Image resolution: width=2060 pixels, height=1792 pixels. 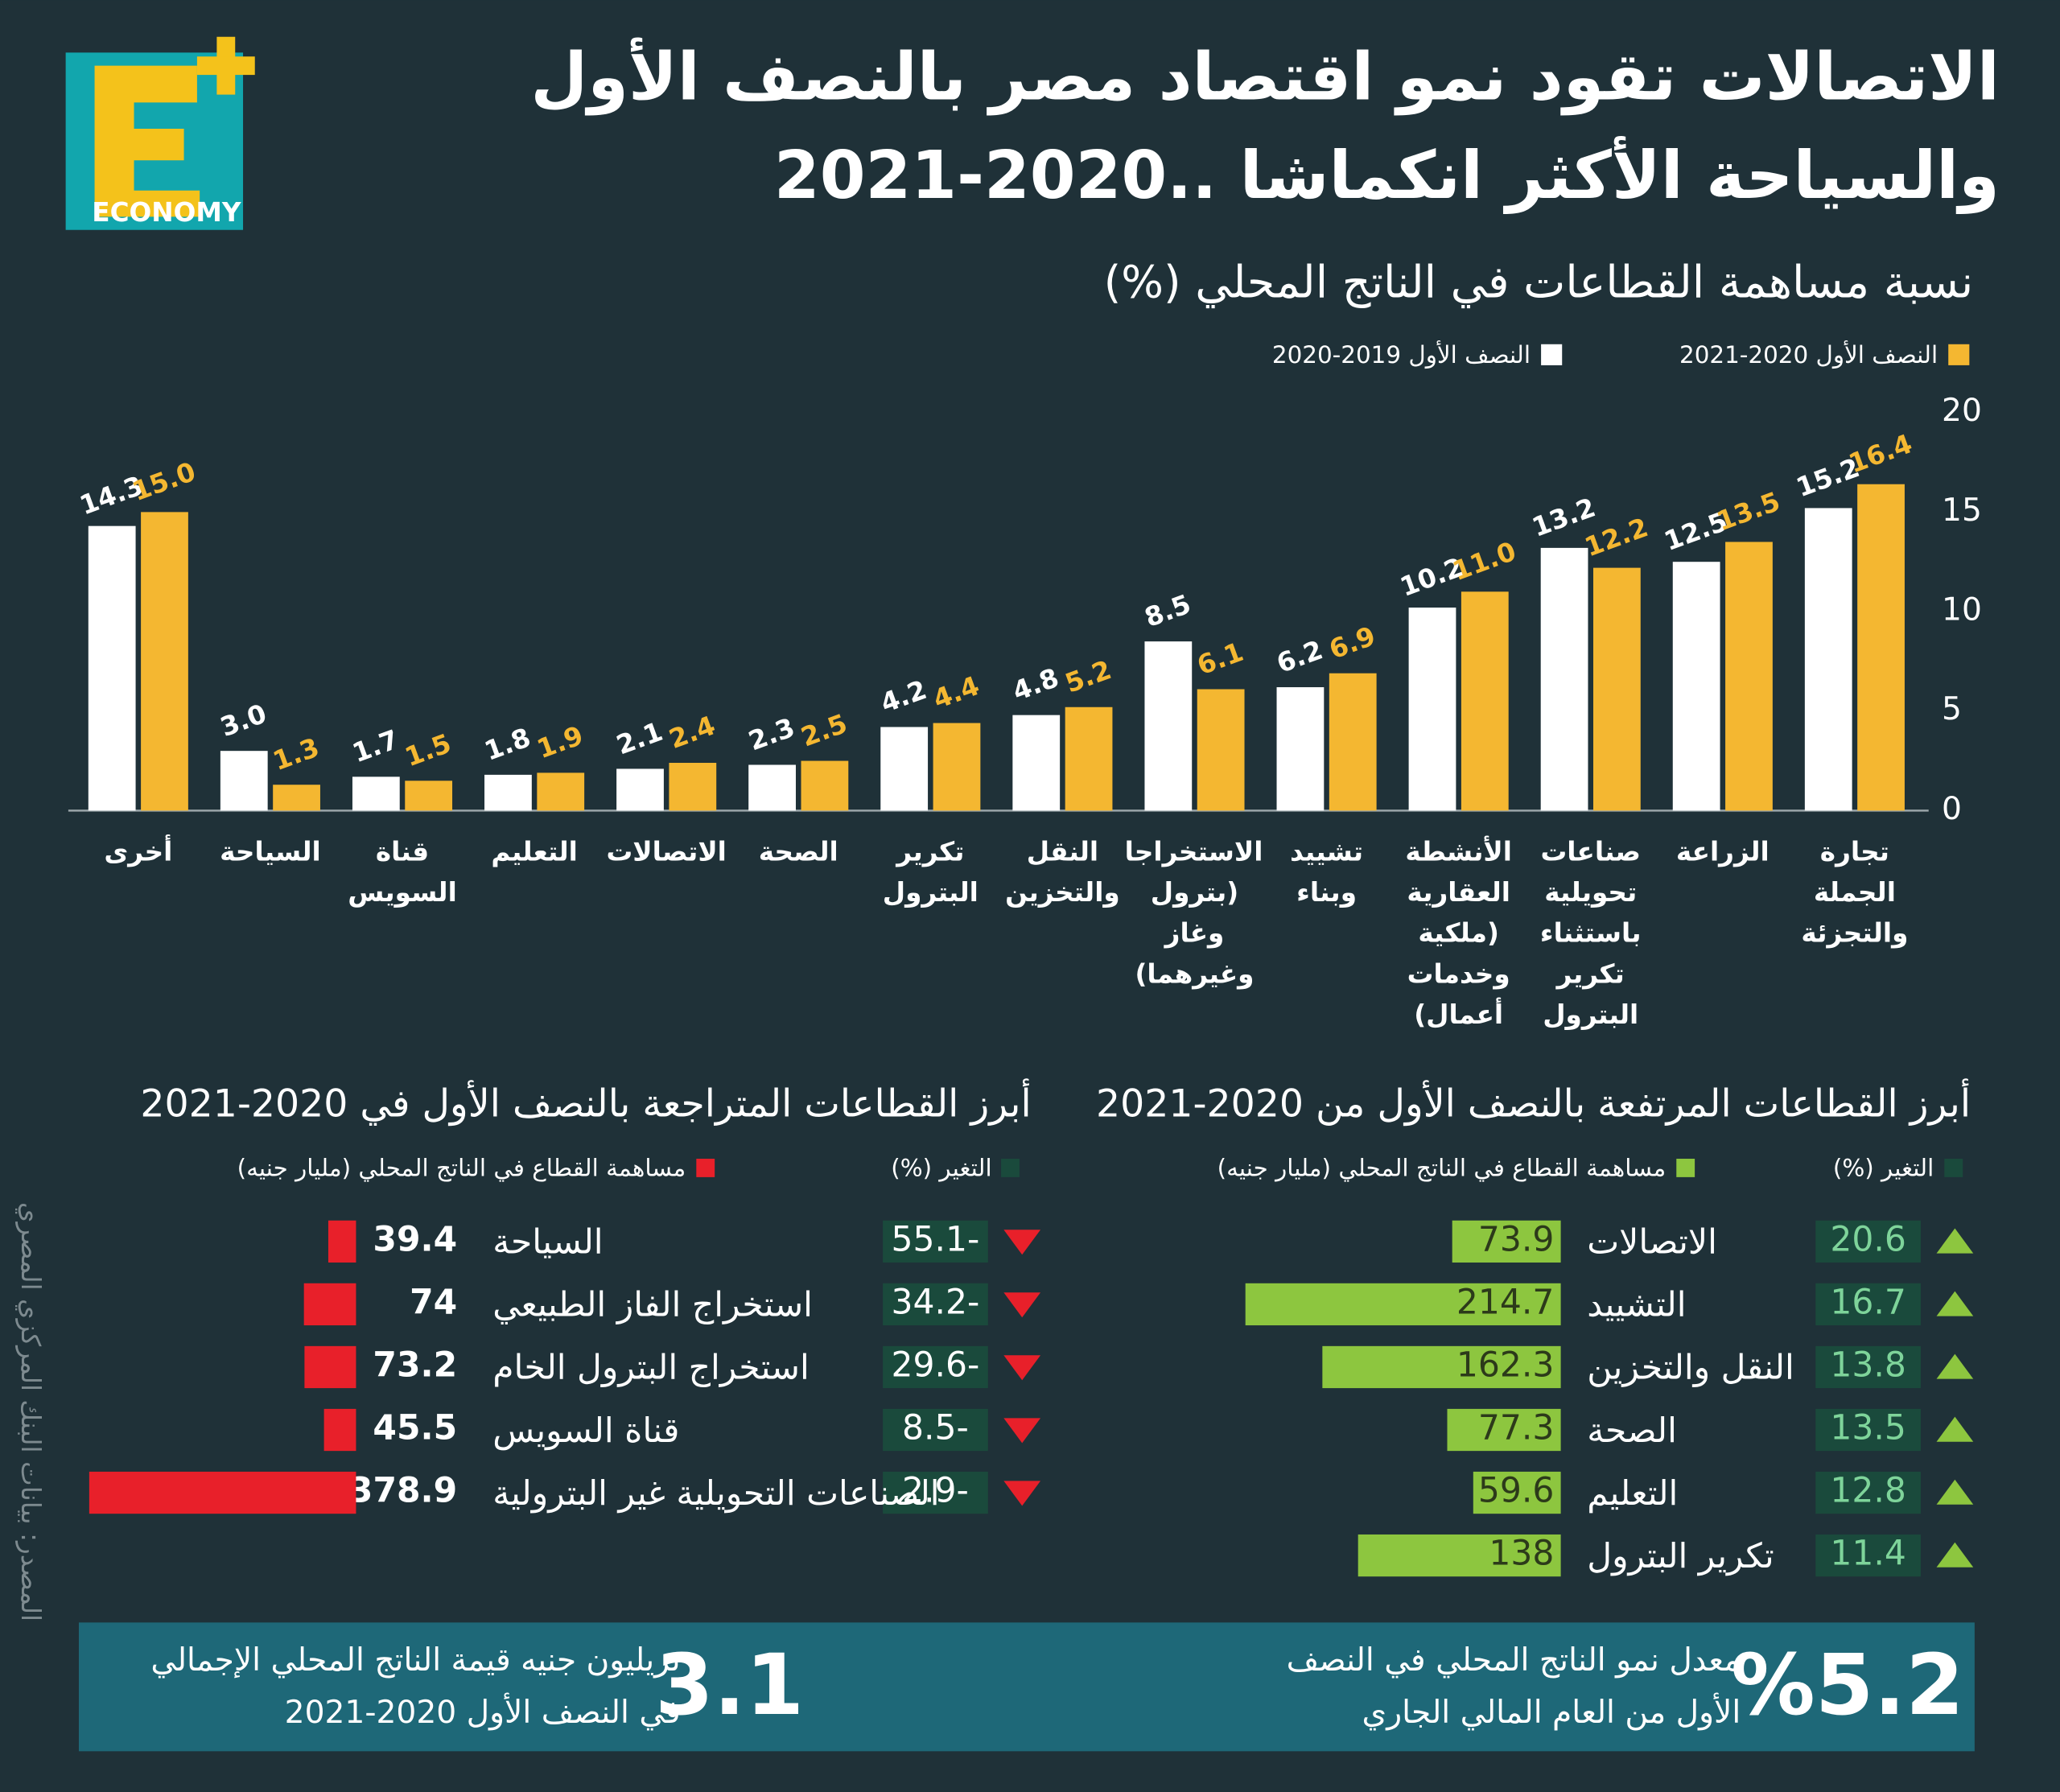 I want to click on legend-label: النصف الأول 2020-2021, so click(x=1808, y=354).